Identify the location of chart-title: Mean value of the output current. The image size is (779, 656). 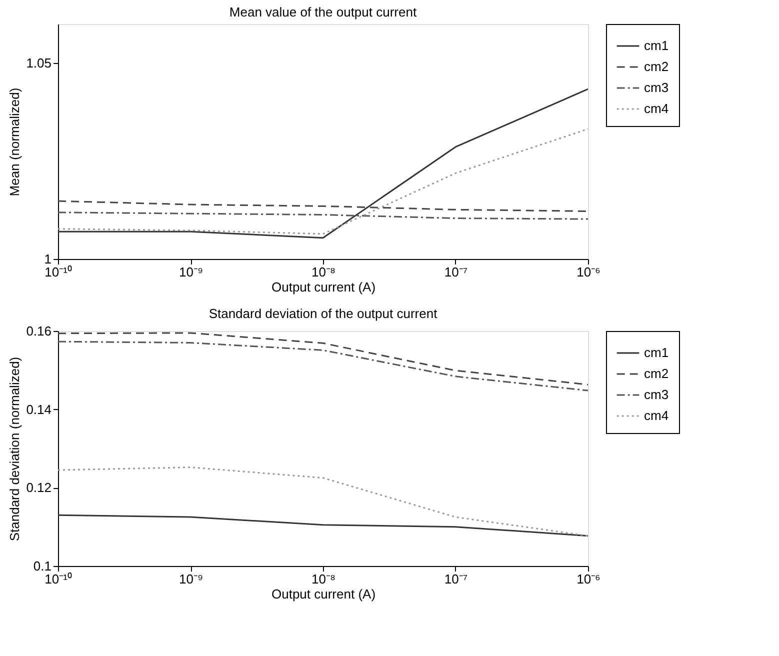
(323, 12).